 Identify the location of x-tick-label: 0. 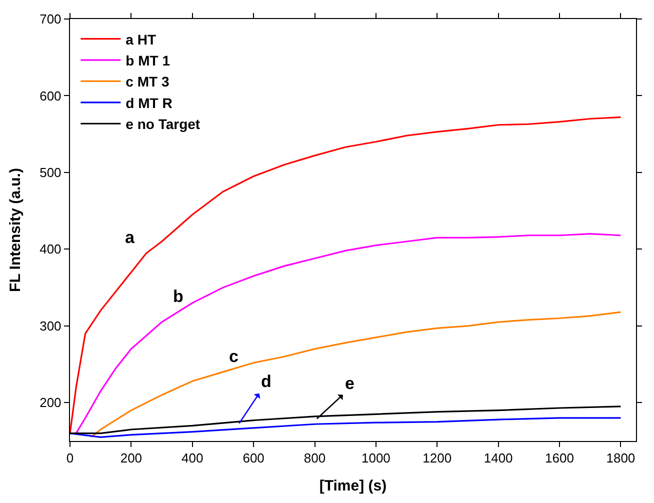
(70, 458).